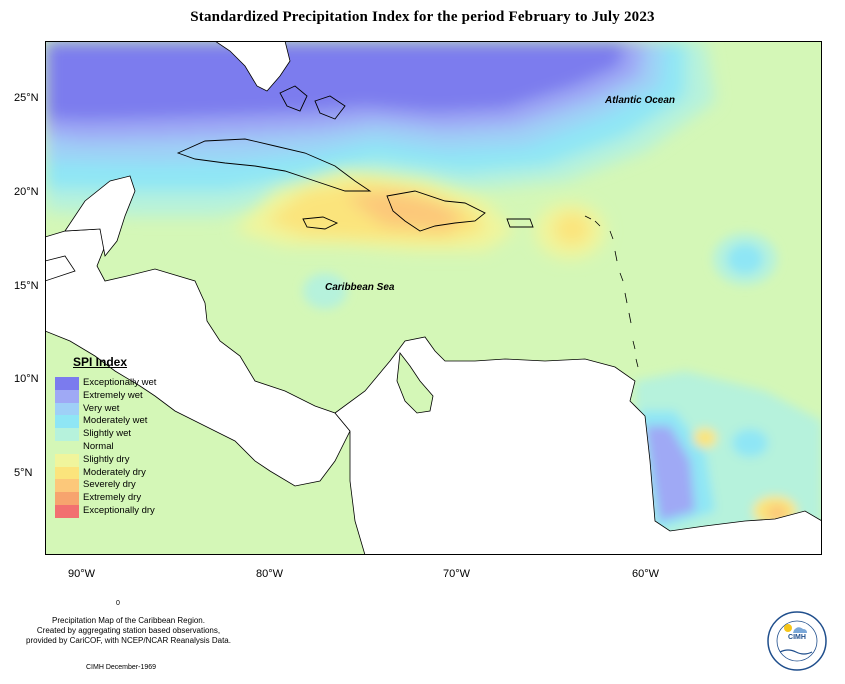 This screenshot has width=845, height=684. I want to click on credits-date: CIMH December-1969, so click(121, 667).